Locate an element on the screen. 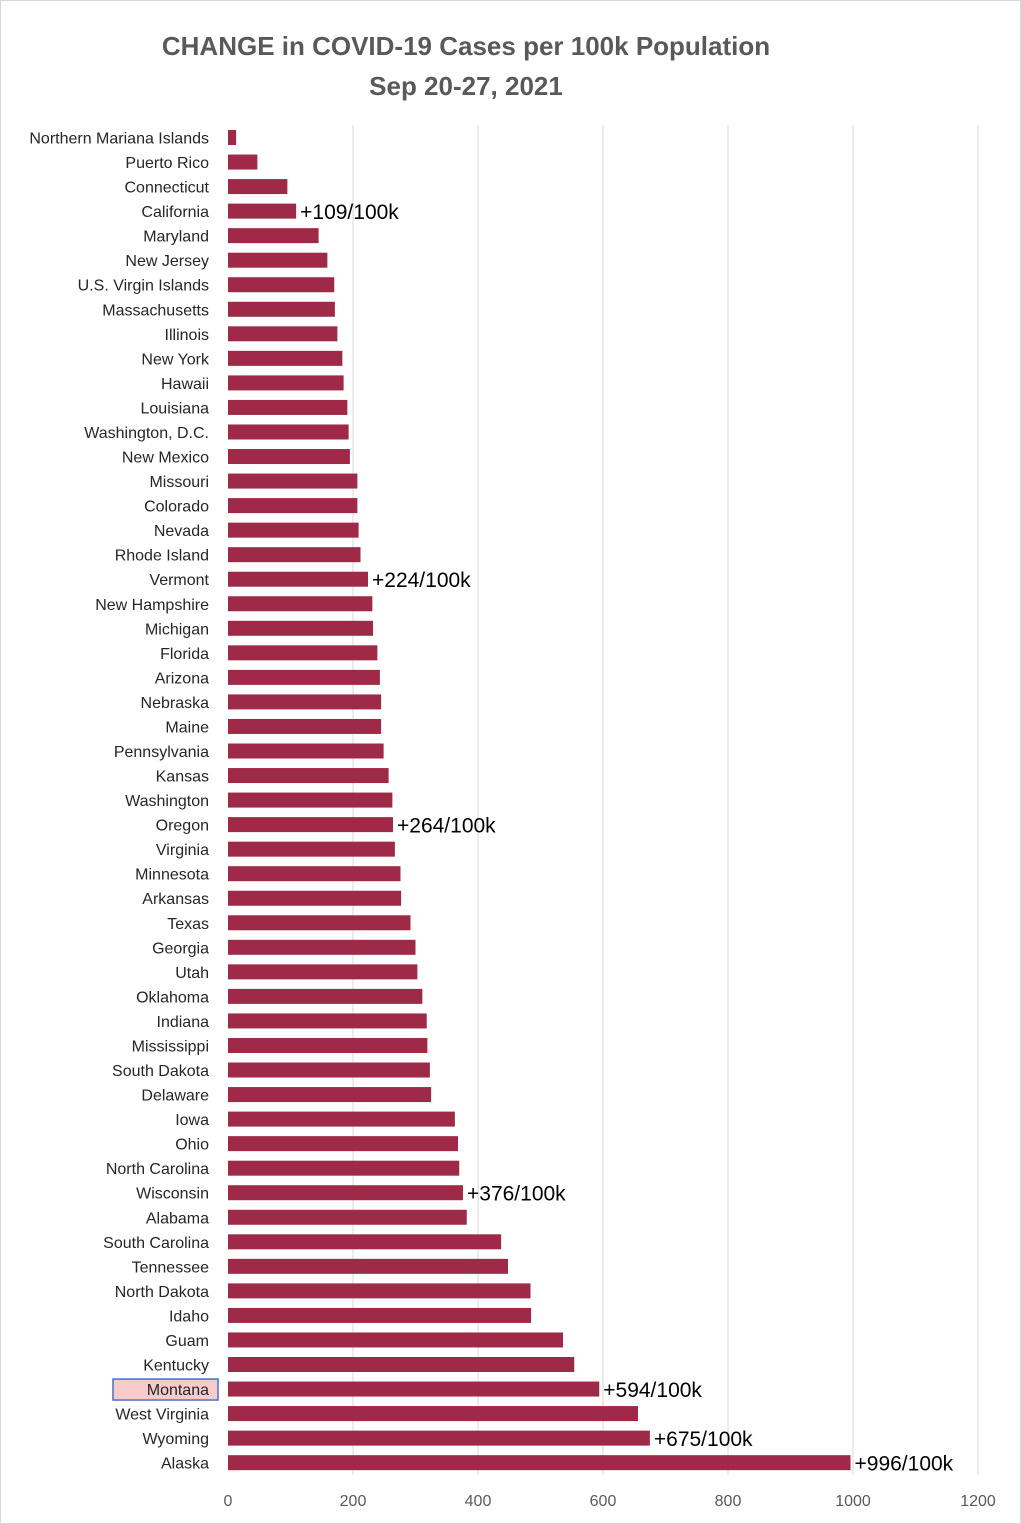 The width and height of the screenshot is (1021, 1524). highlight-layer is located at coordinates (165, 1389).